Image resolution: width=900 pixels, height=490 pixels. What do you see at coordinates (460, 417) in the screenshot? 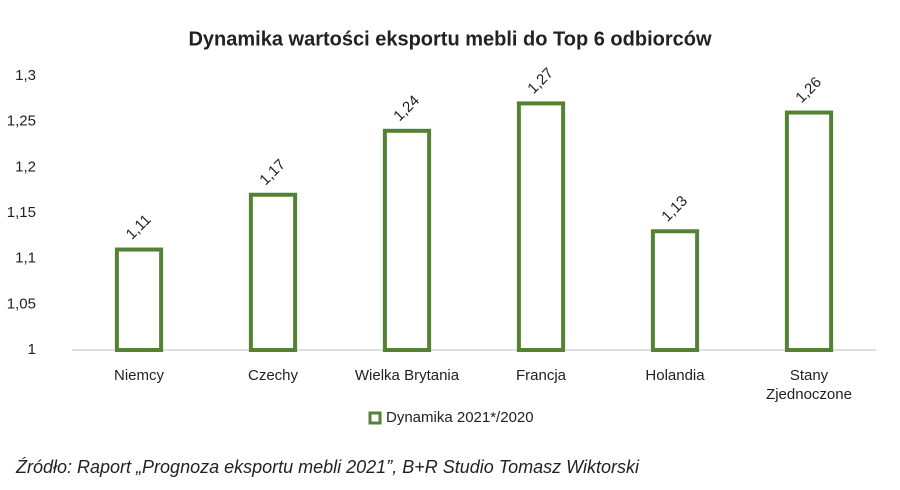
I see `legend-label: Dynamika 2021*/2020` at bounding box center [460, 417].